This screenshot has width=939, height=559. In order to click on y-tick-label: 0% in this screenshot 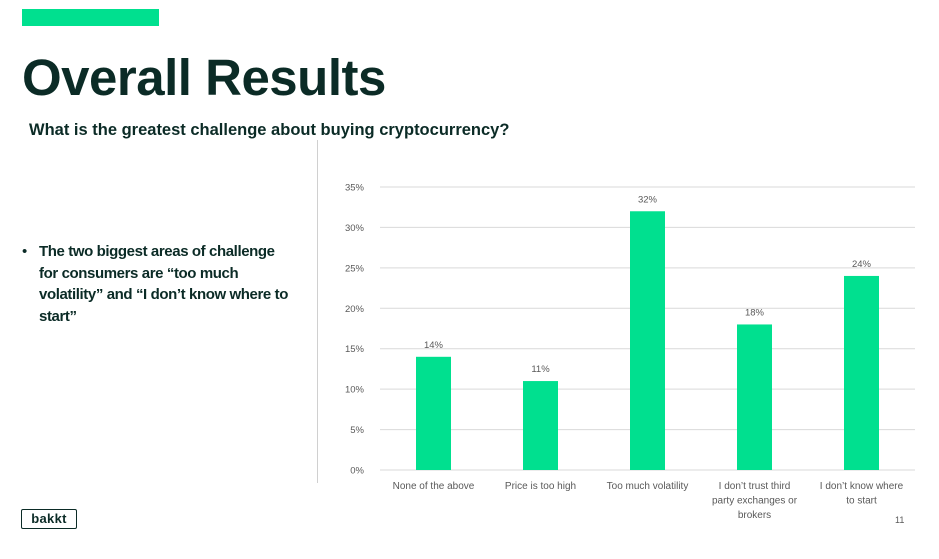, I will do `click(357, 471)`.